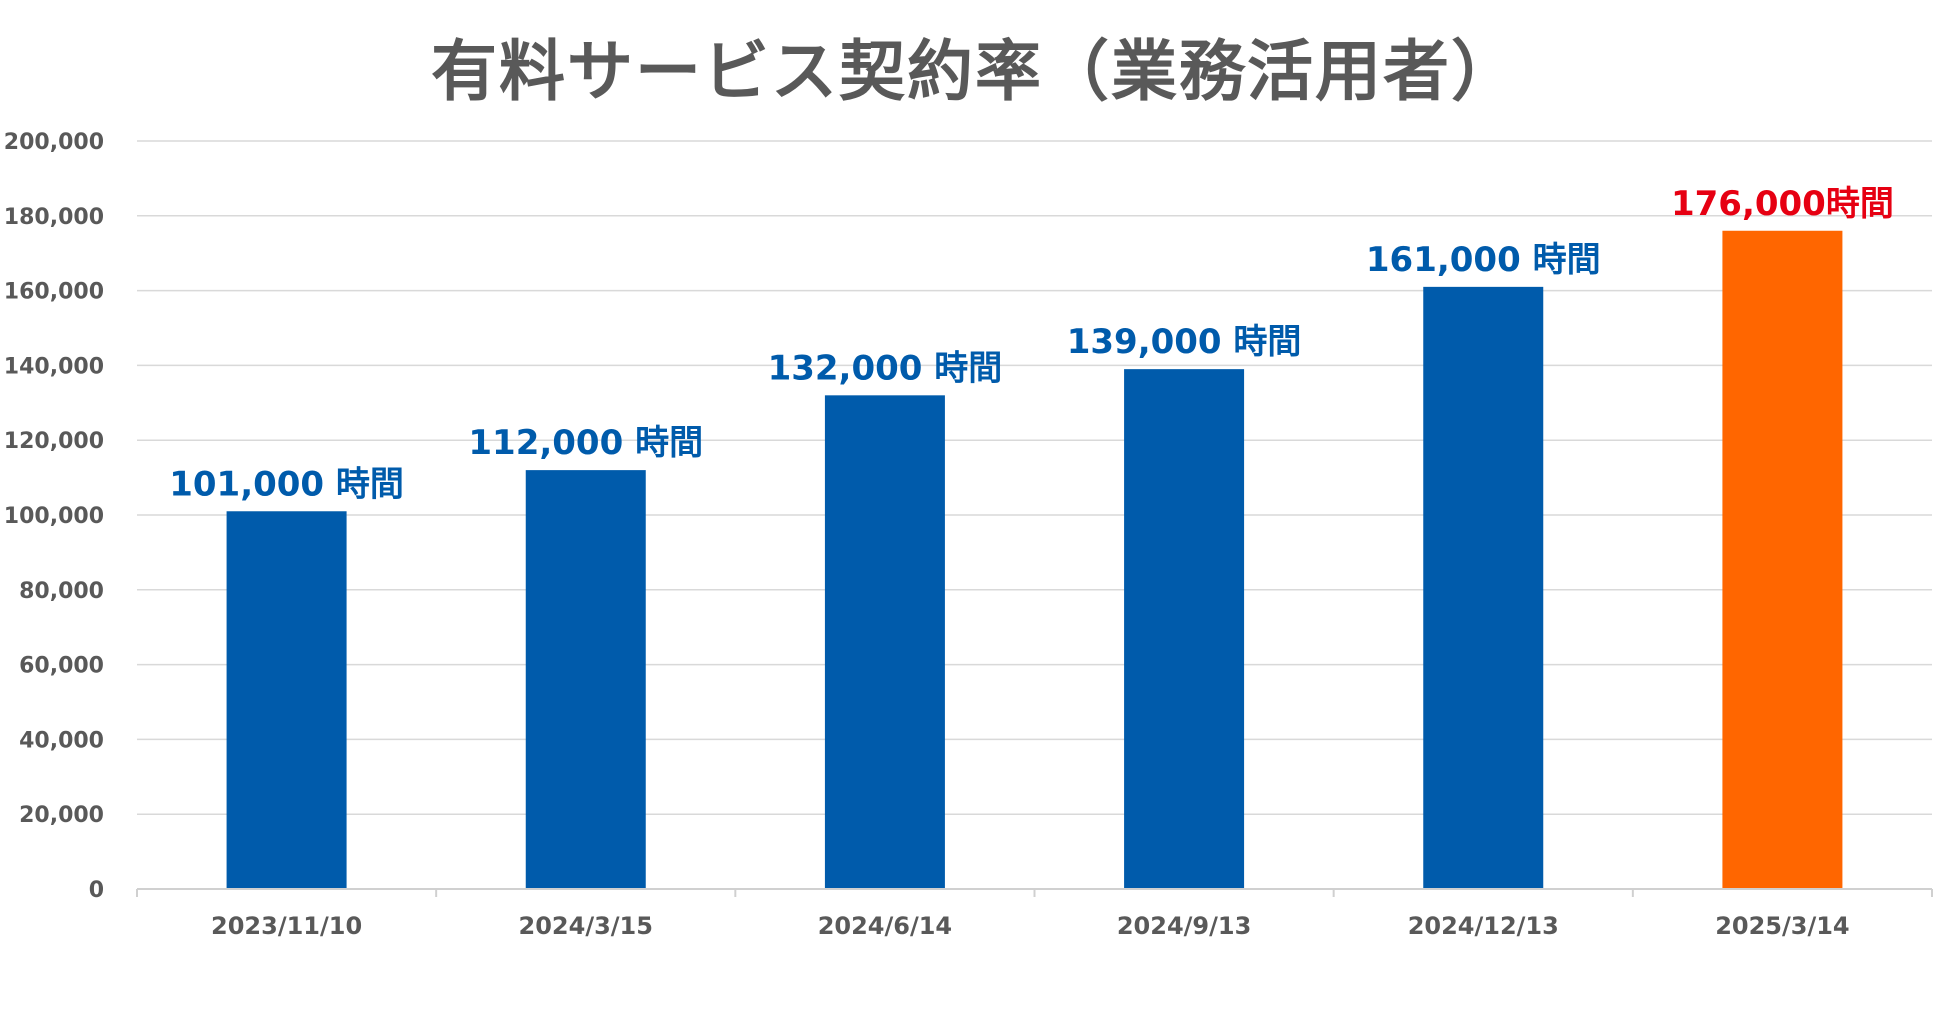  I want to click on y-tick-label: 160,000, so click(54, 292).